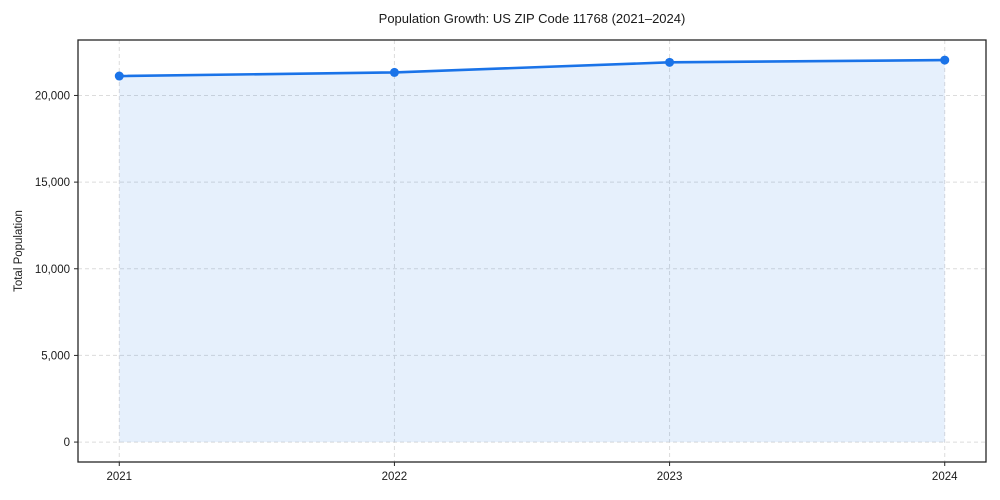  Describe the element at coordinates (945, 60) in the screenshot. I see `data-point-2024` at that location.